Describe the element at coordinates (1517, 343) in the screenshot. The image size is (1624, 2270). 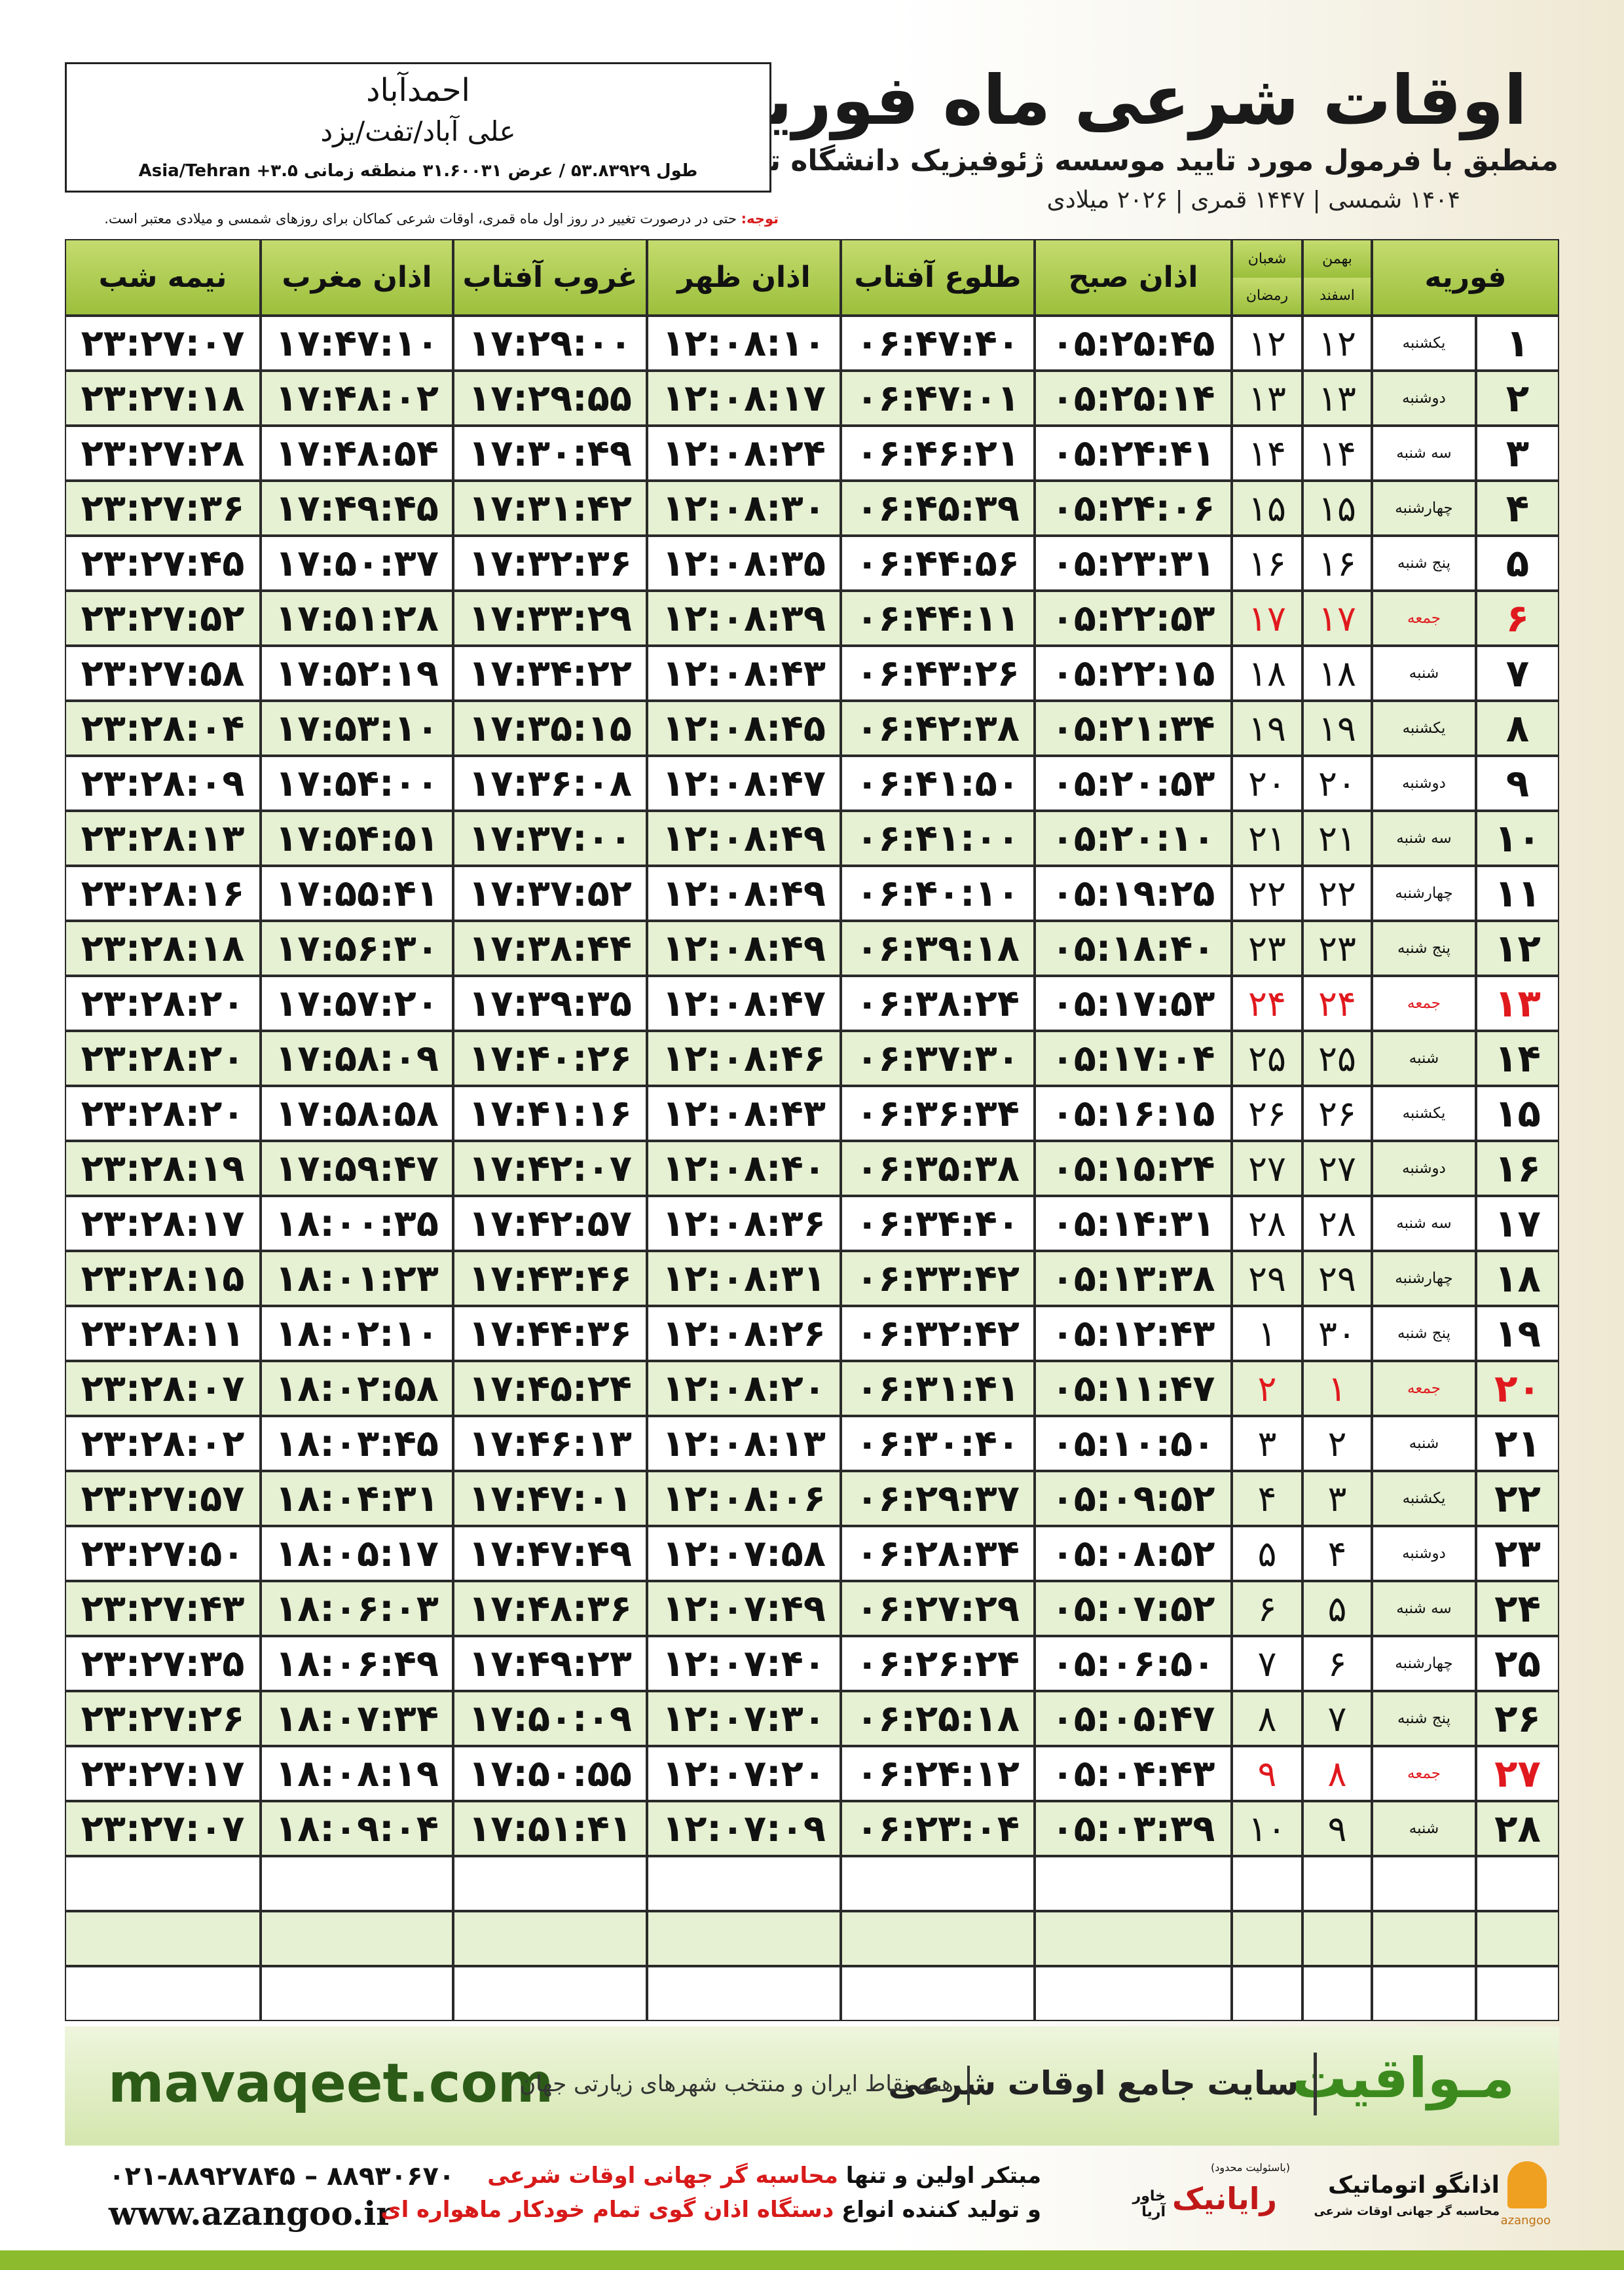
I see `day-cell: ۱` at that location.